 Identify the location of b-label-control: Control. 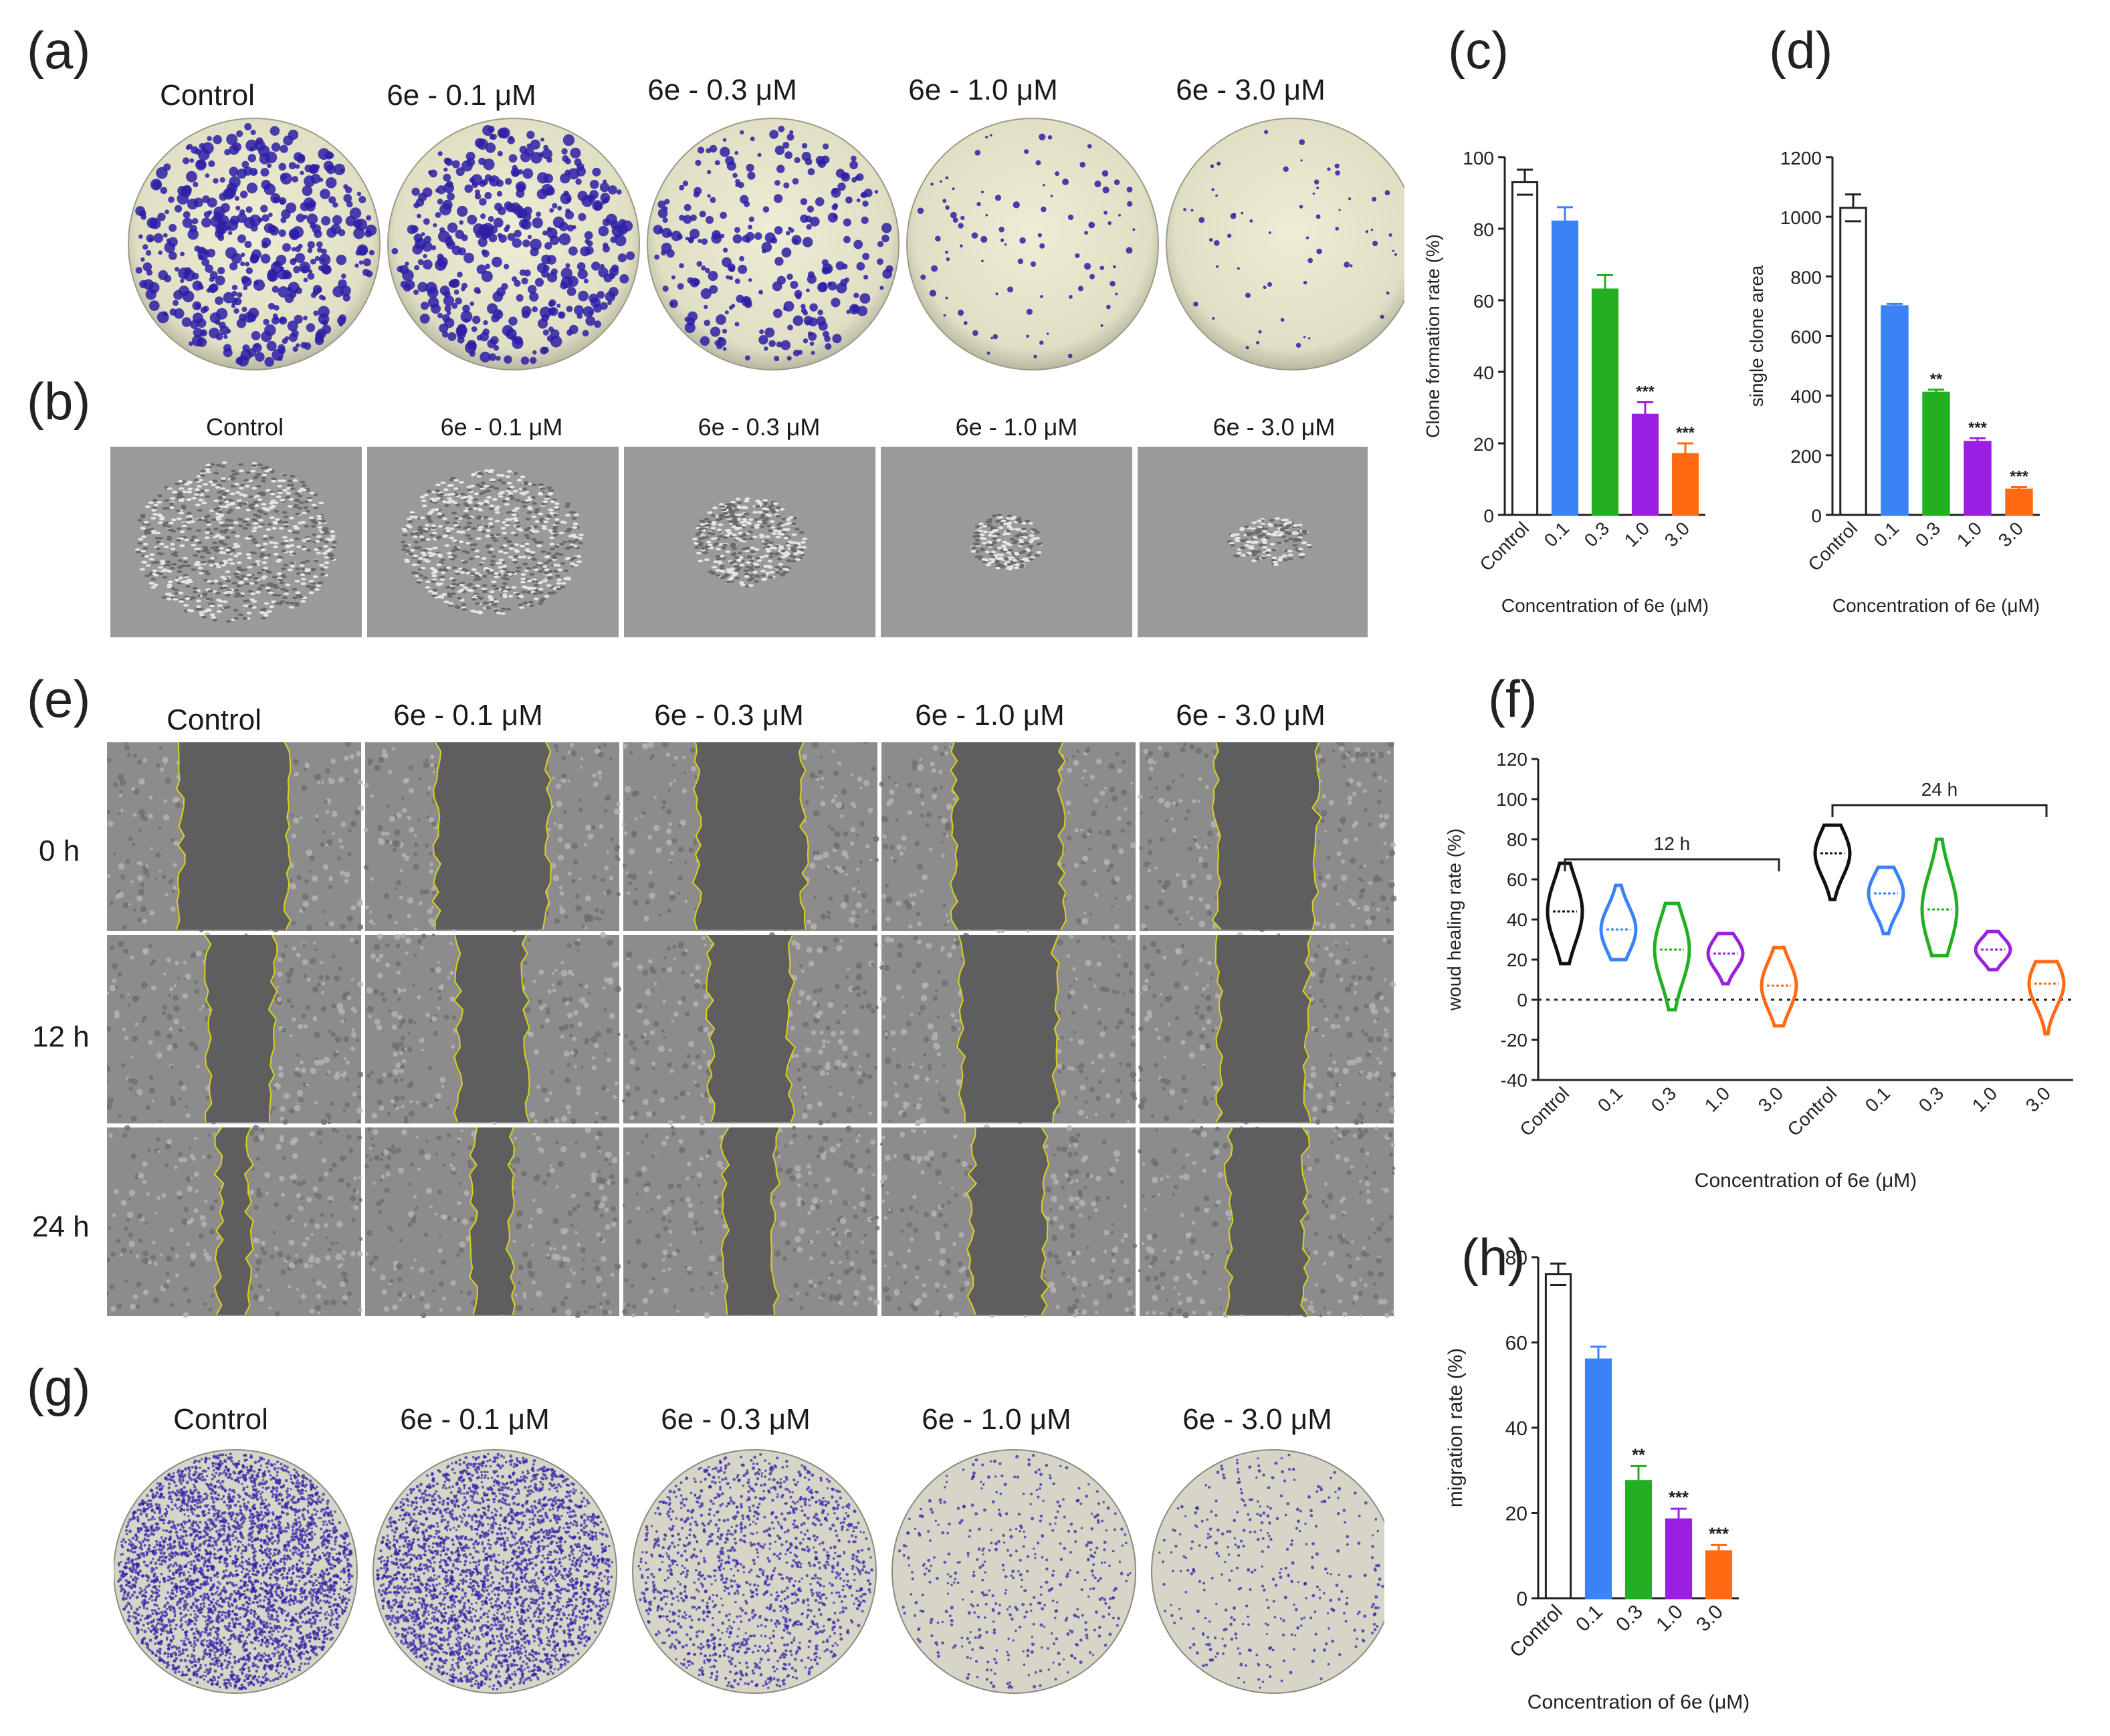
(244, 427).